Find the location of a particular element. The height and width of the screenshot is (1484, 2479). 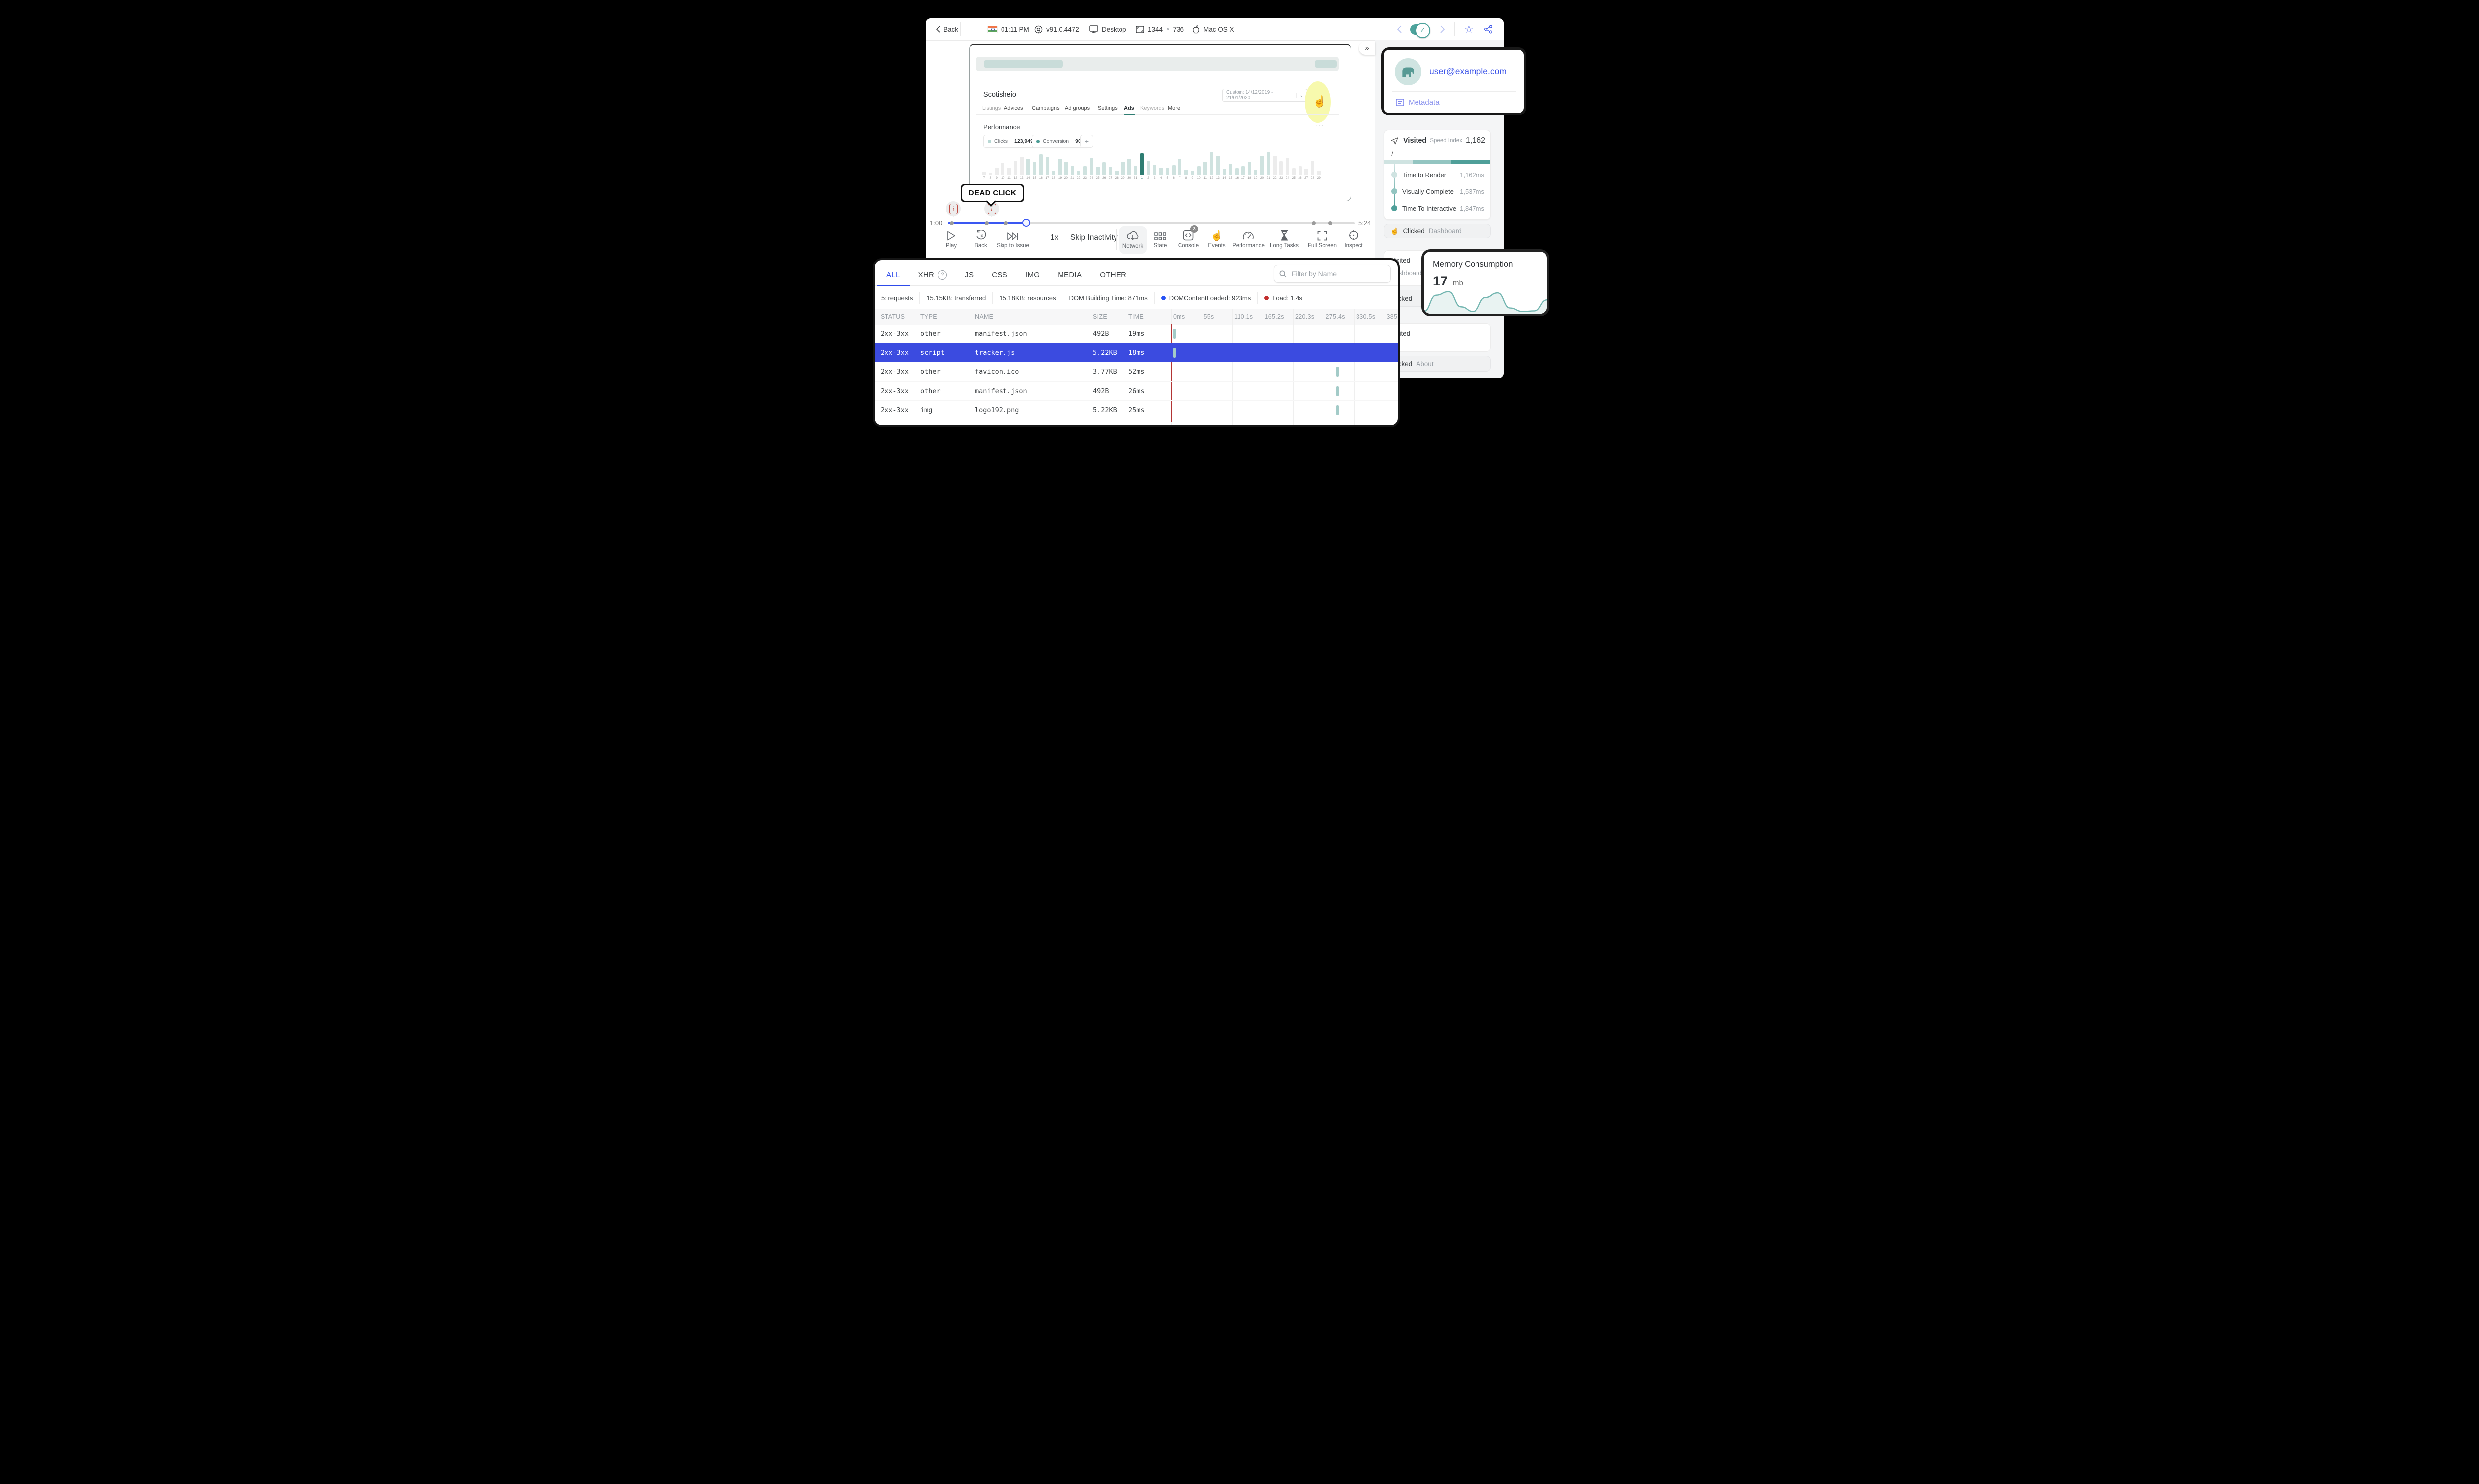

visited-path: / is located at coordinates (1392, 154).